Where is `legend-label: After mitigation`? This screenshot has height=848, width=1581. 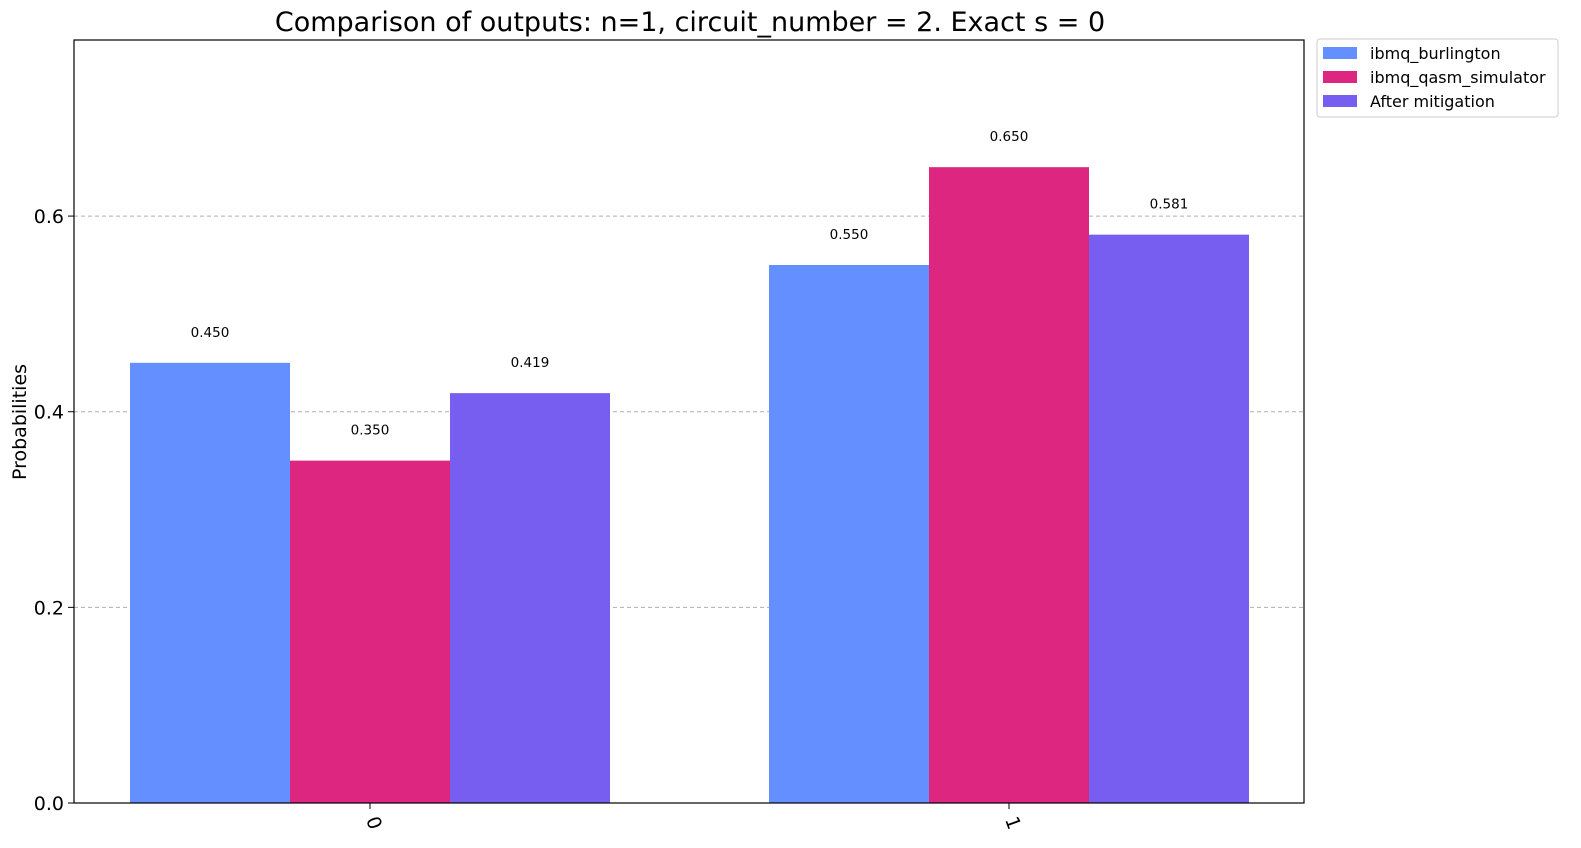
legend-label: After mitigation is located at coordinates (1432, 101).